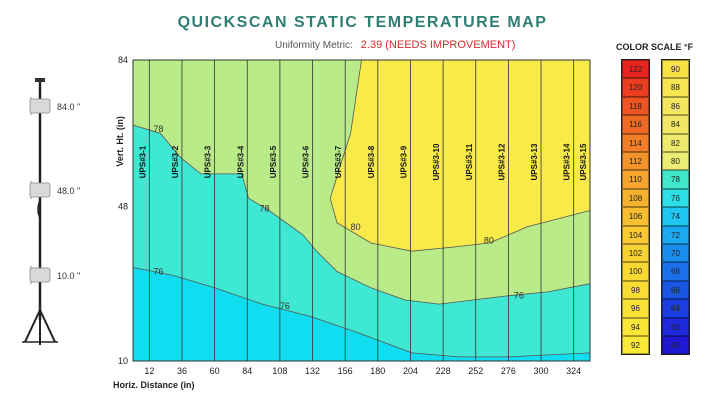 The height and width of the screenshot is (405, 720). I want to click on sensor-label-4: UPS#3-4, so click(240, 161).